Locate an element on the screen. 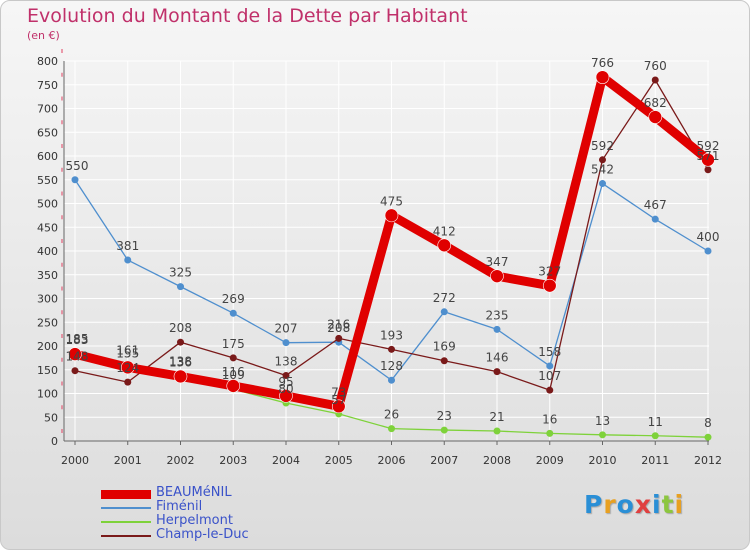 This screenshot has height=550, width=750. y-tick-label: 500 is located at coordinates (47, 204).